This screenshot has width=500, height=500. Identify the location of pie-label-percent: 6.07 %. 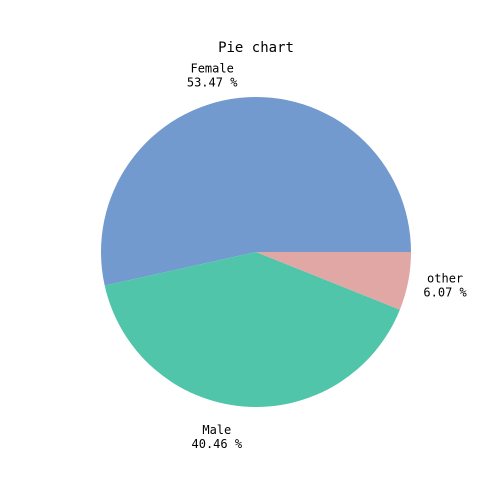
(445, 292).